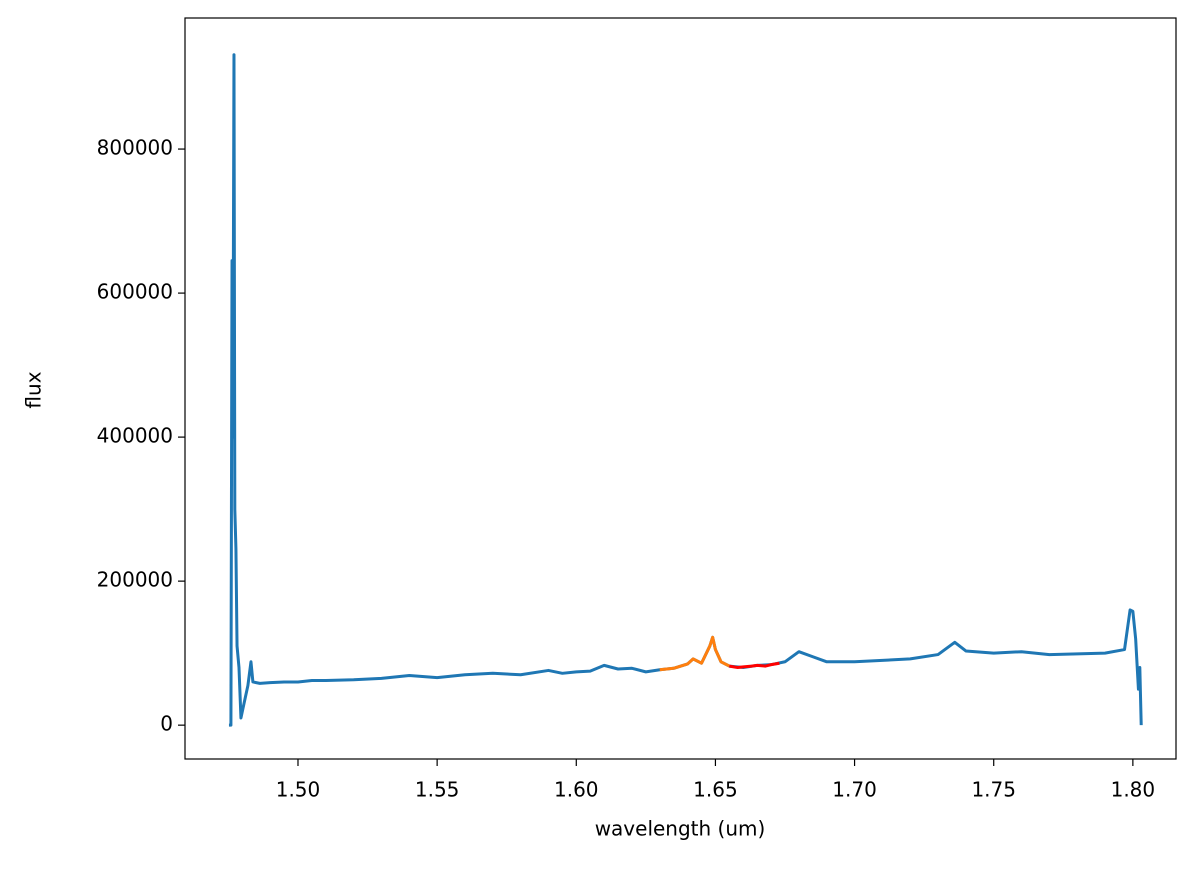 The image size is (1196, 869). What do you see at coordinates (715, 790) in the screenshot?
I see `x-tick-label: 1.65` at bounding box center [715, 790].